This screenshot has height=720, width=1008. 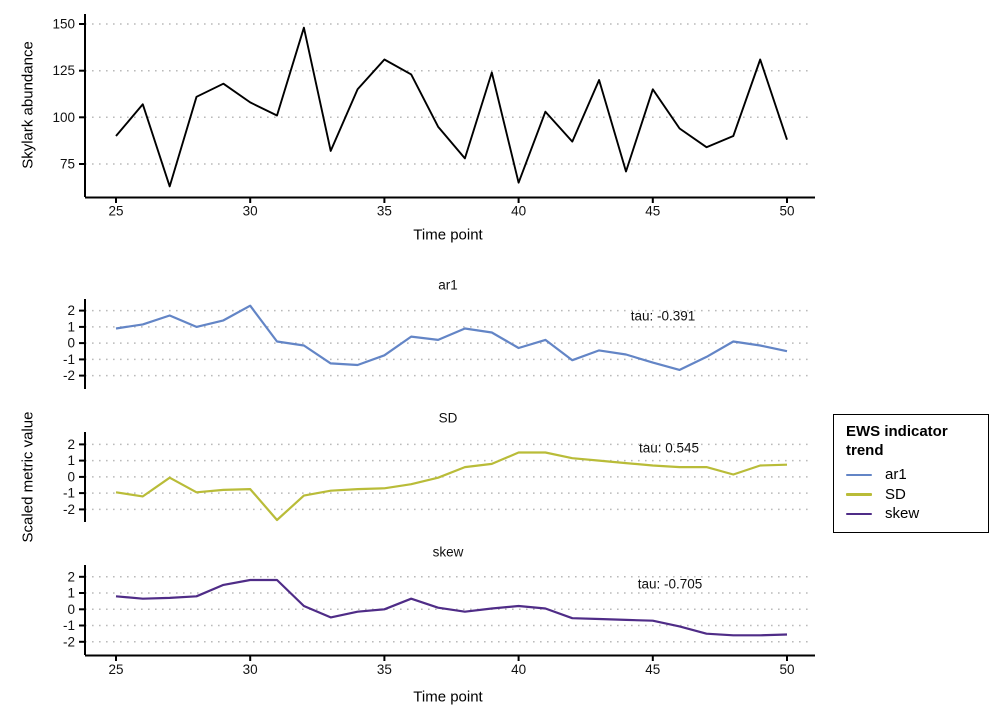 What do you see at coordinates (451, 607) in the screenshot?
I see `series-line-skew` at bounding box center [451, 607].